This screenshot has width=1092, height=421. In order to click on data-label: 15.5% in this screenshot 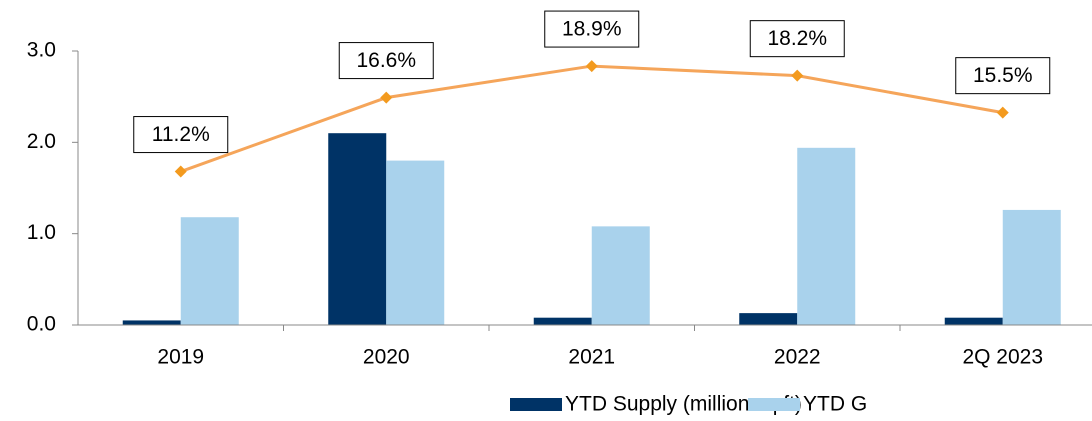, I will do `click(1003, 75)`.